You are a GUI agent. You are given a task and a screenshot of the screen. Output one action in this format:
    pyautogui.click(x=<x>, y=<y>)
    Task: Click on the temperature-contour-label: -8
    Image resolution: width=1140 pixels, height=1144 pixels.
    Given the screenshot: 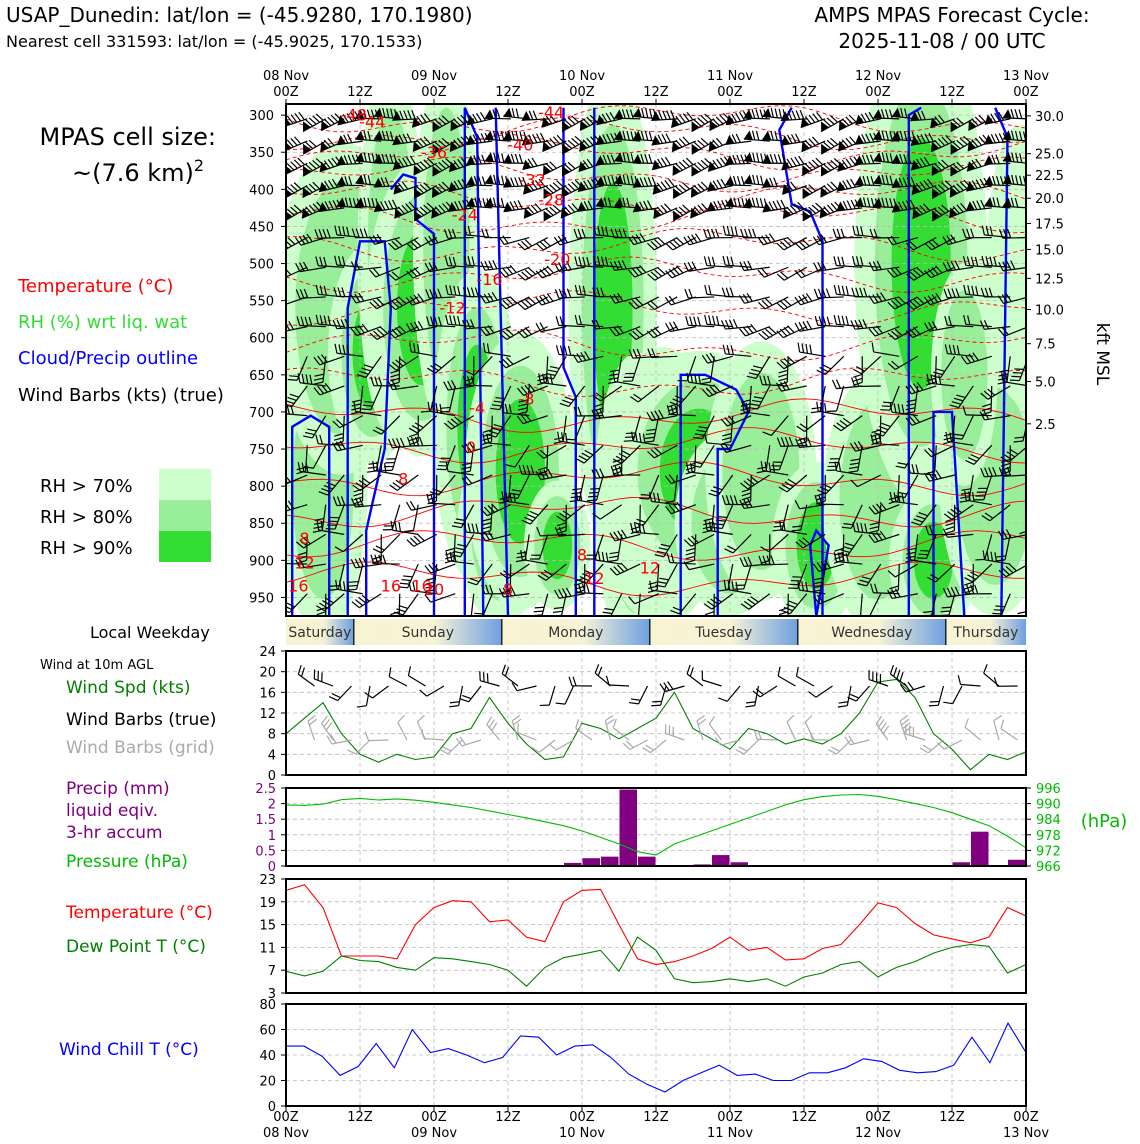 What is the action you would take?
    pyautogui.click(x=527, y=399)
    